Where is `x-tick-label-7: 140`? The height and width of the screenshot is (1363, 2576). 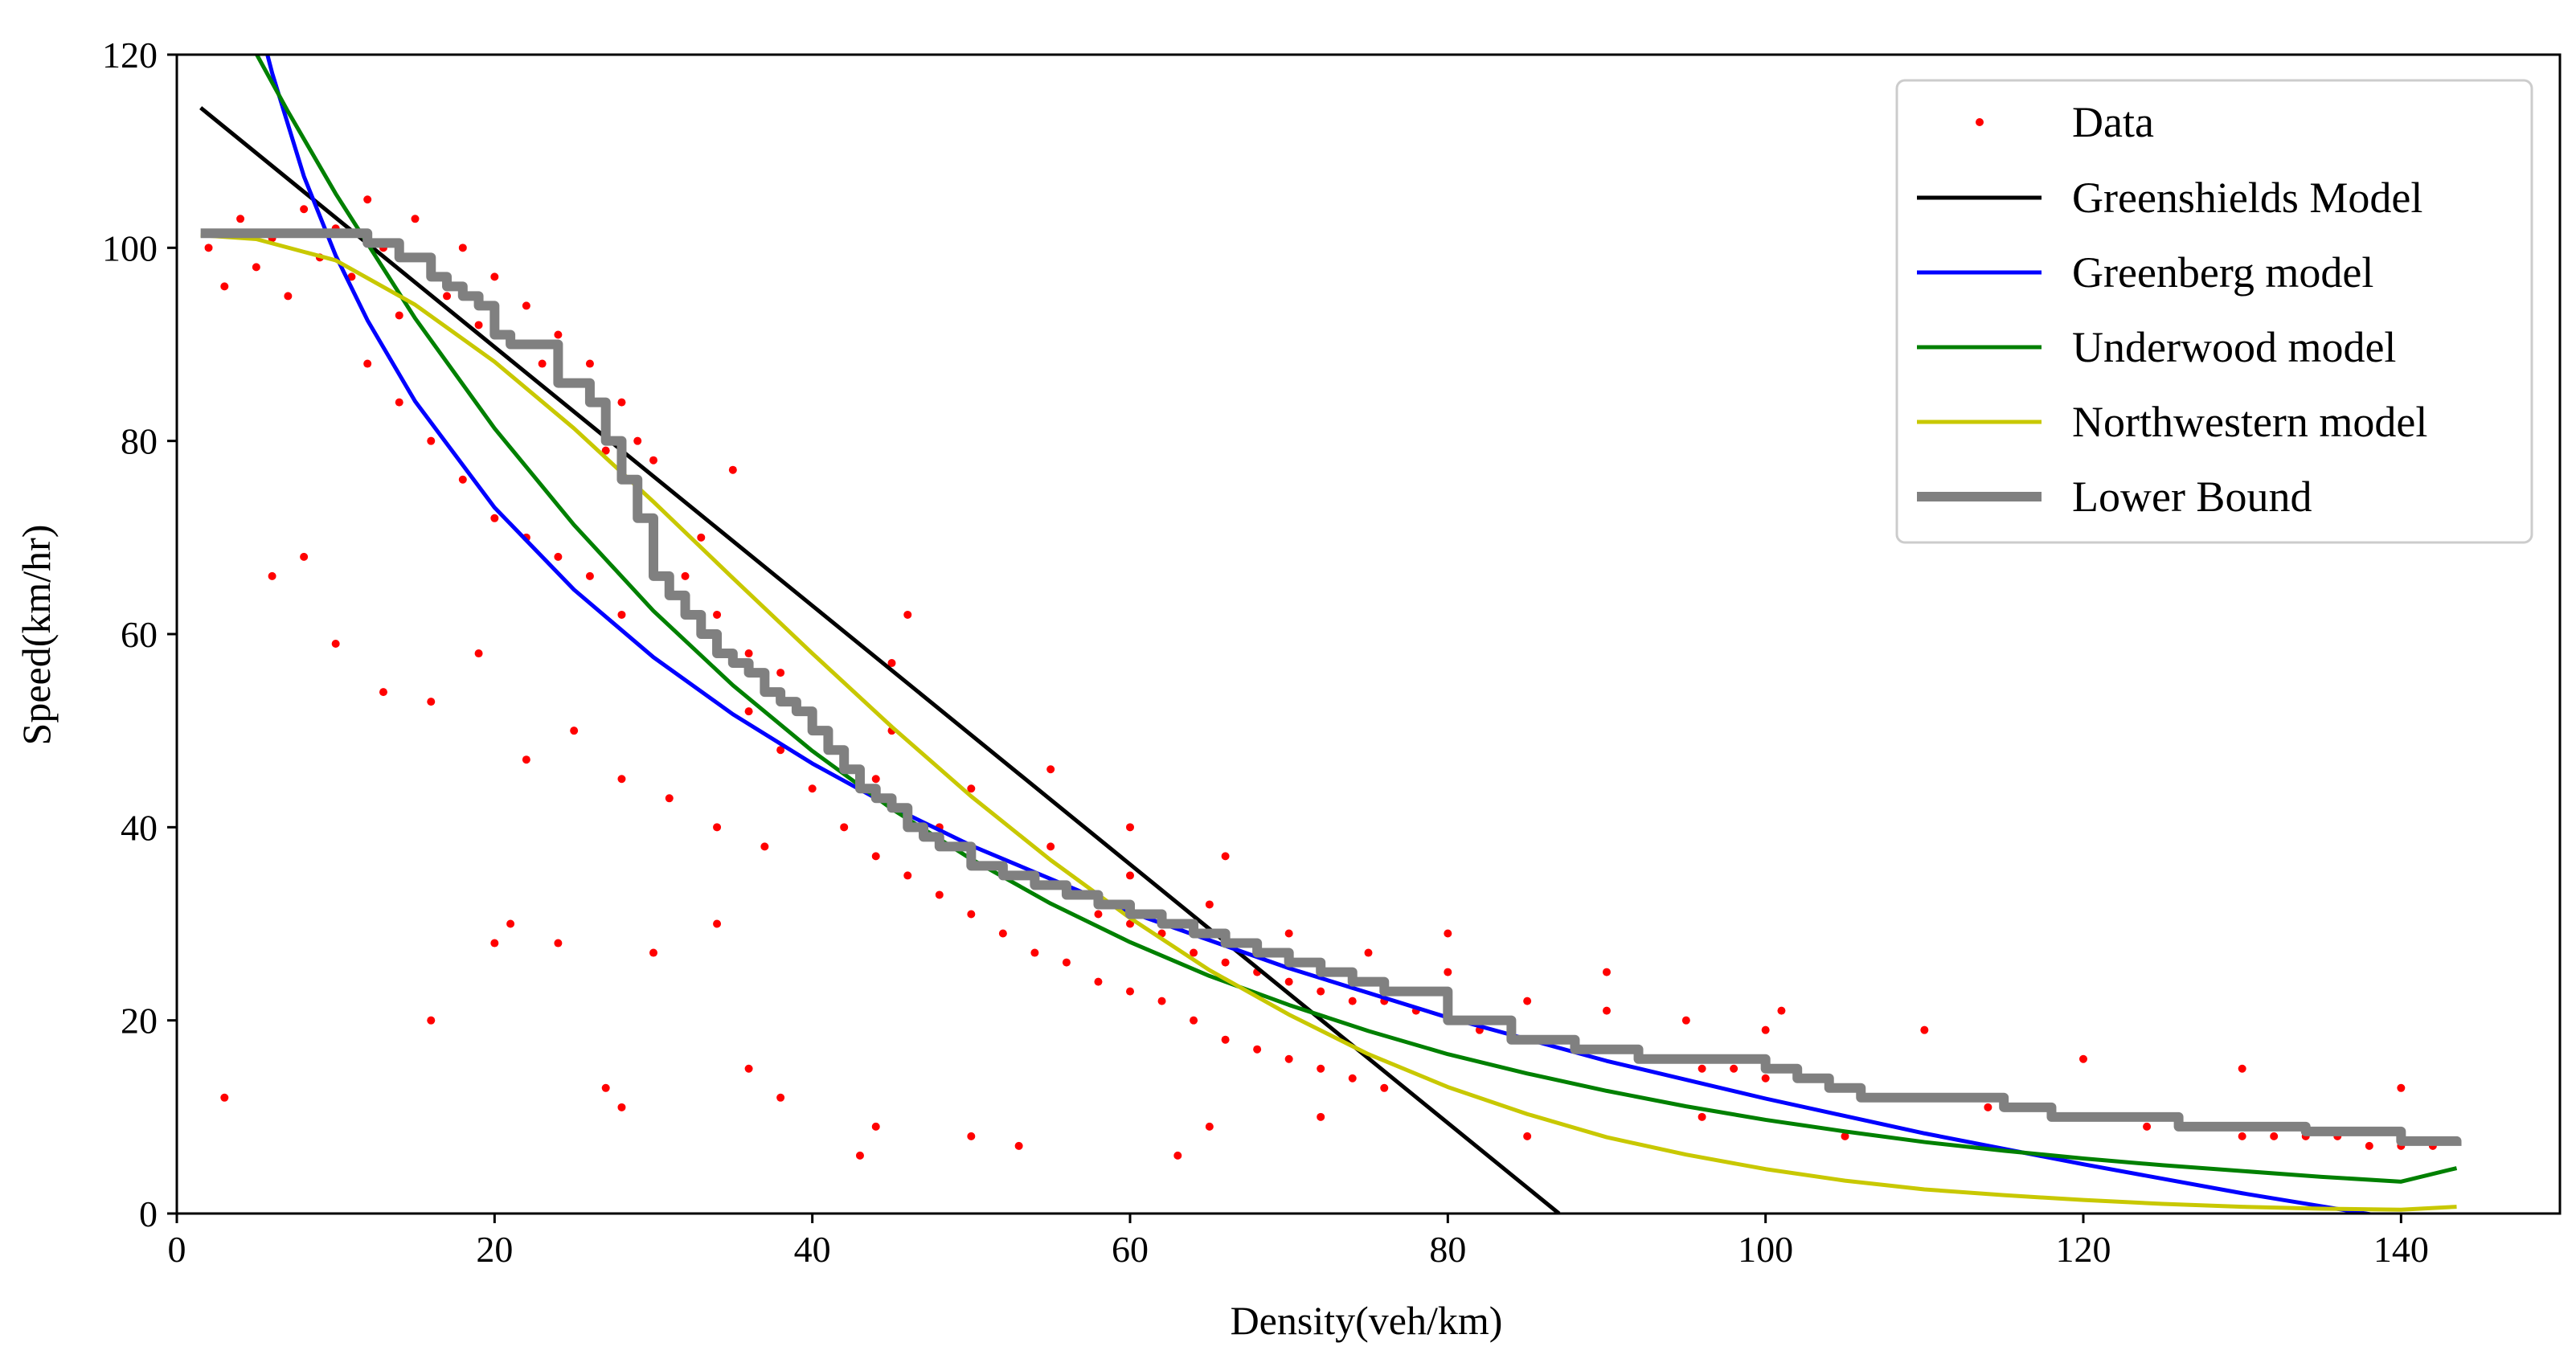
x-tick-label-7: 140 is located at coordinates (2401, 1249).